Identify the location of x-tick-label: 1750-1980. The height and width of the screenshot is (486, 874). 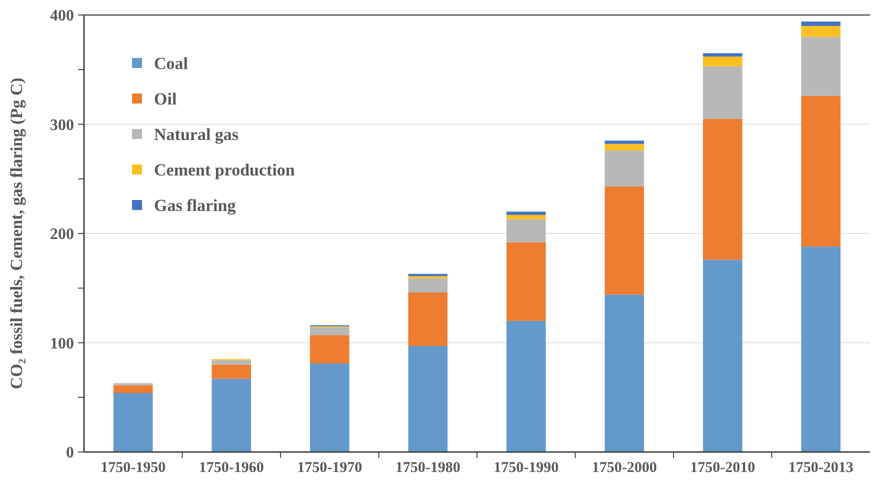
(427, 468).